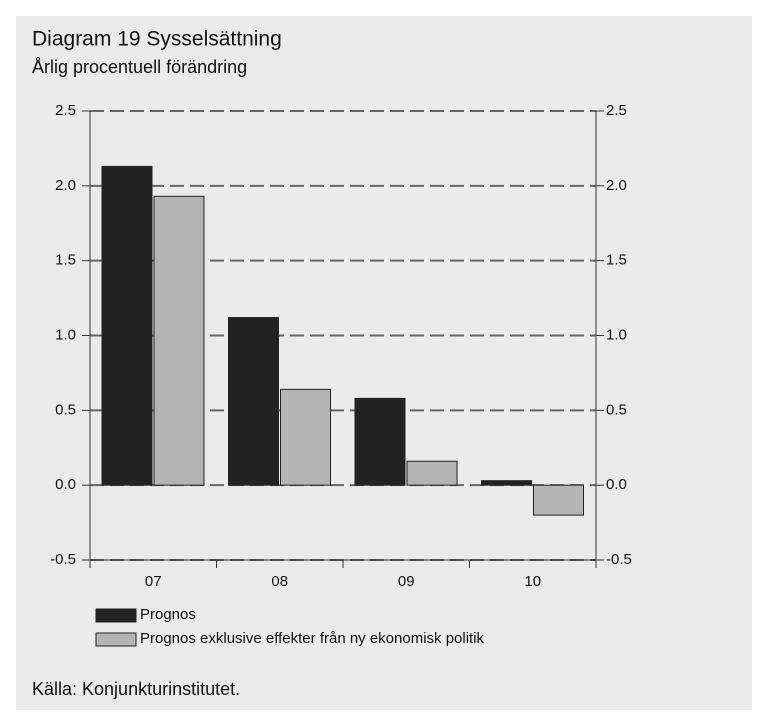 Image resolution: width=768 pixels, height=718 pixels. Describe the element at coordinates (168, 614) in the screenshot. I see `legend-label: Prognos` at that location.